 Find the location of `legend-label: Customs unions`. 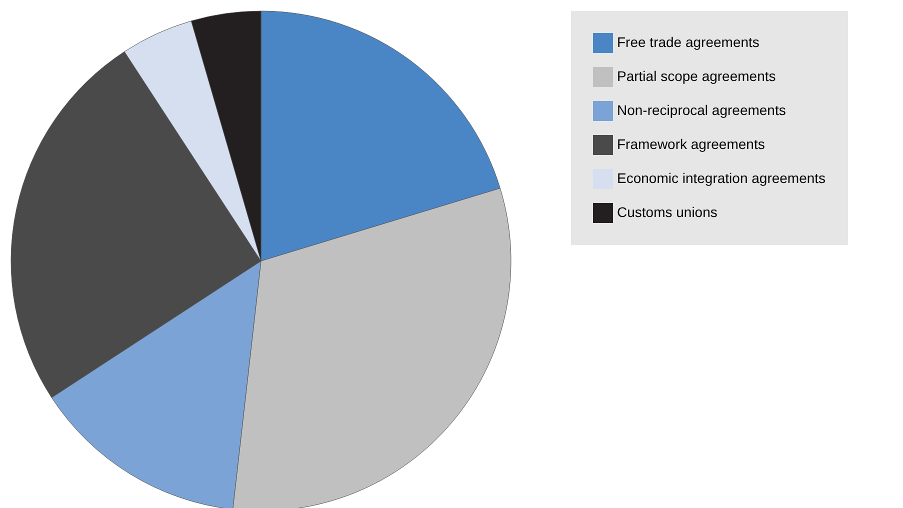

legend-label: Customs unions is located at coordinates (667, 212).